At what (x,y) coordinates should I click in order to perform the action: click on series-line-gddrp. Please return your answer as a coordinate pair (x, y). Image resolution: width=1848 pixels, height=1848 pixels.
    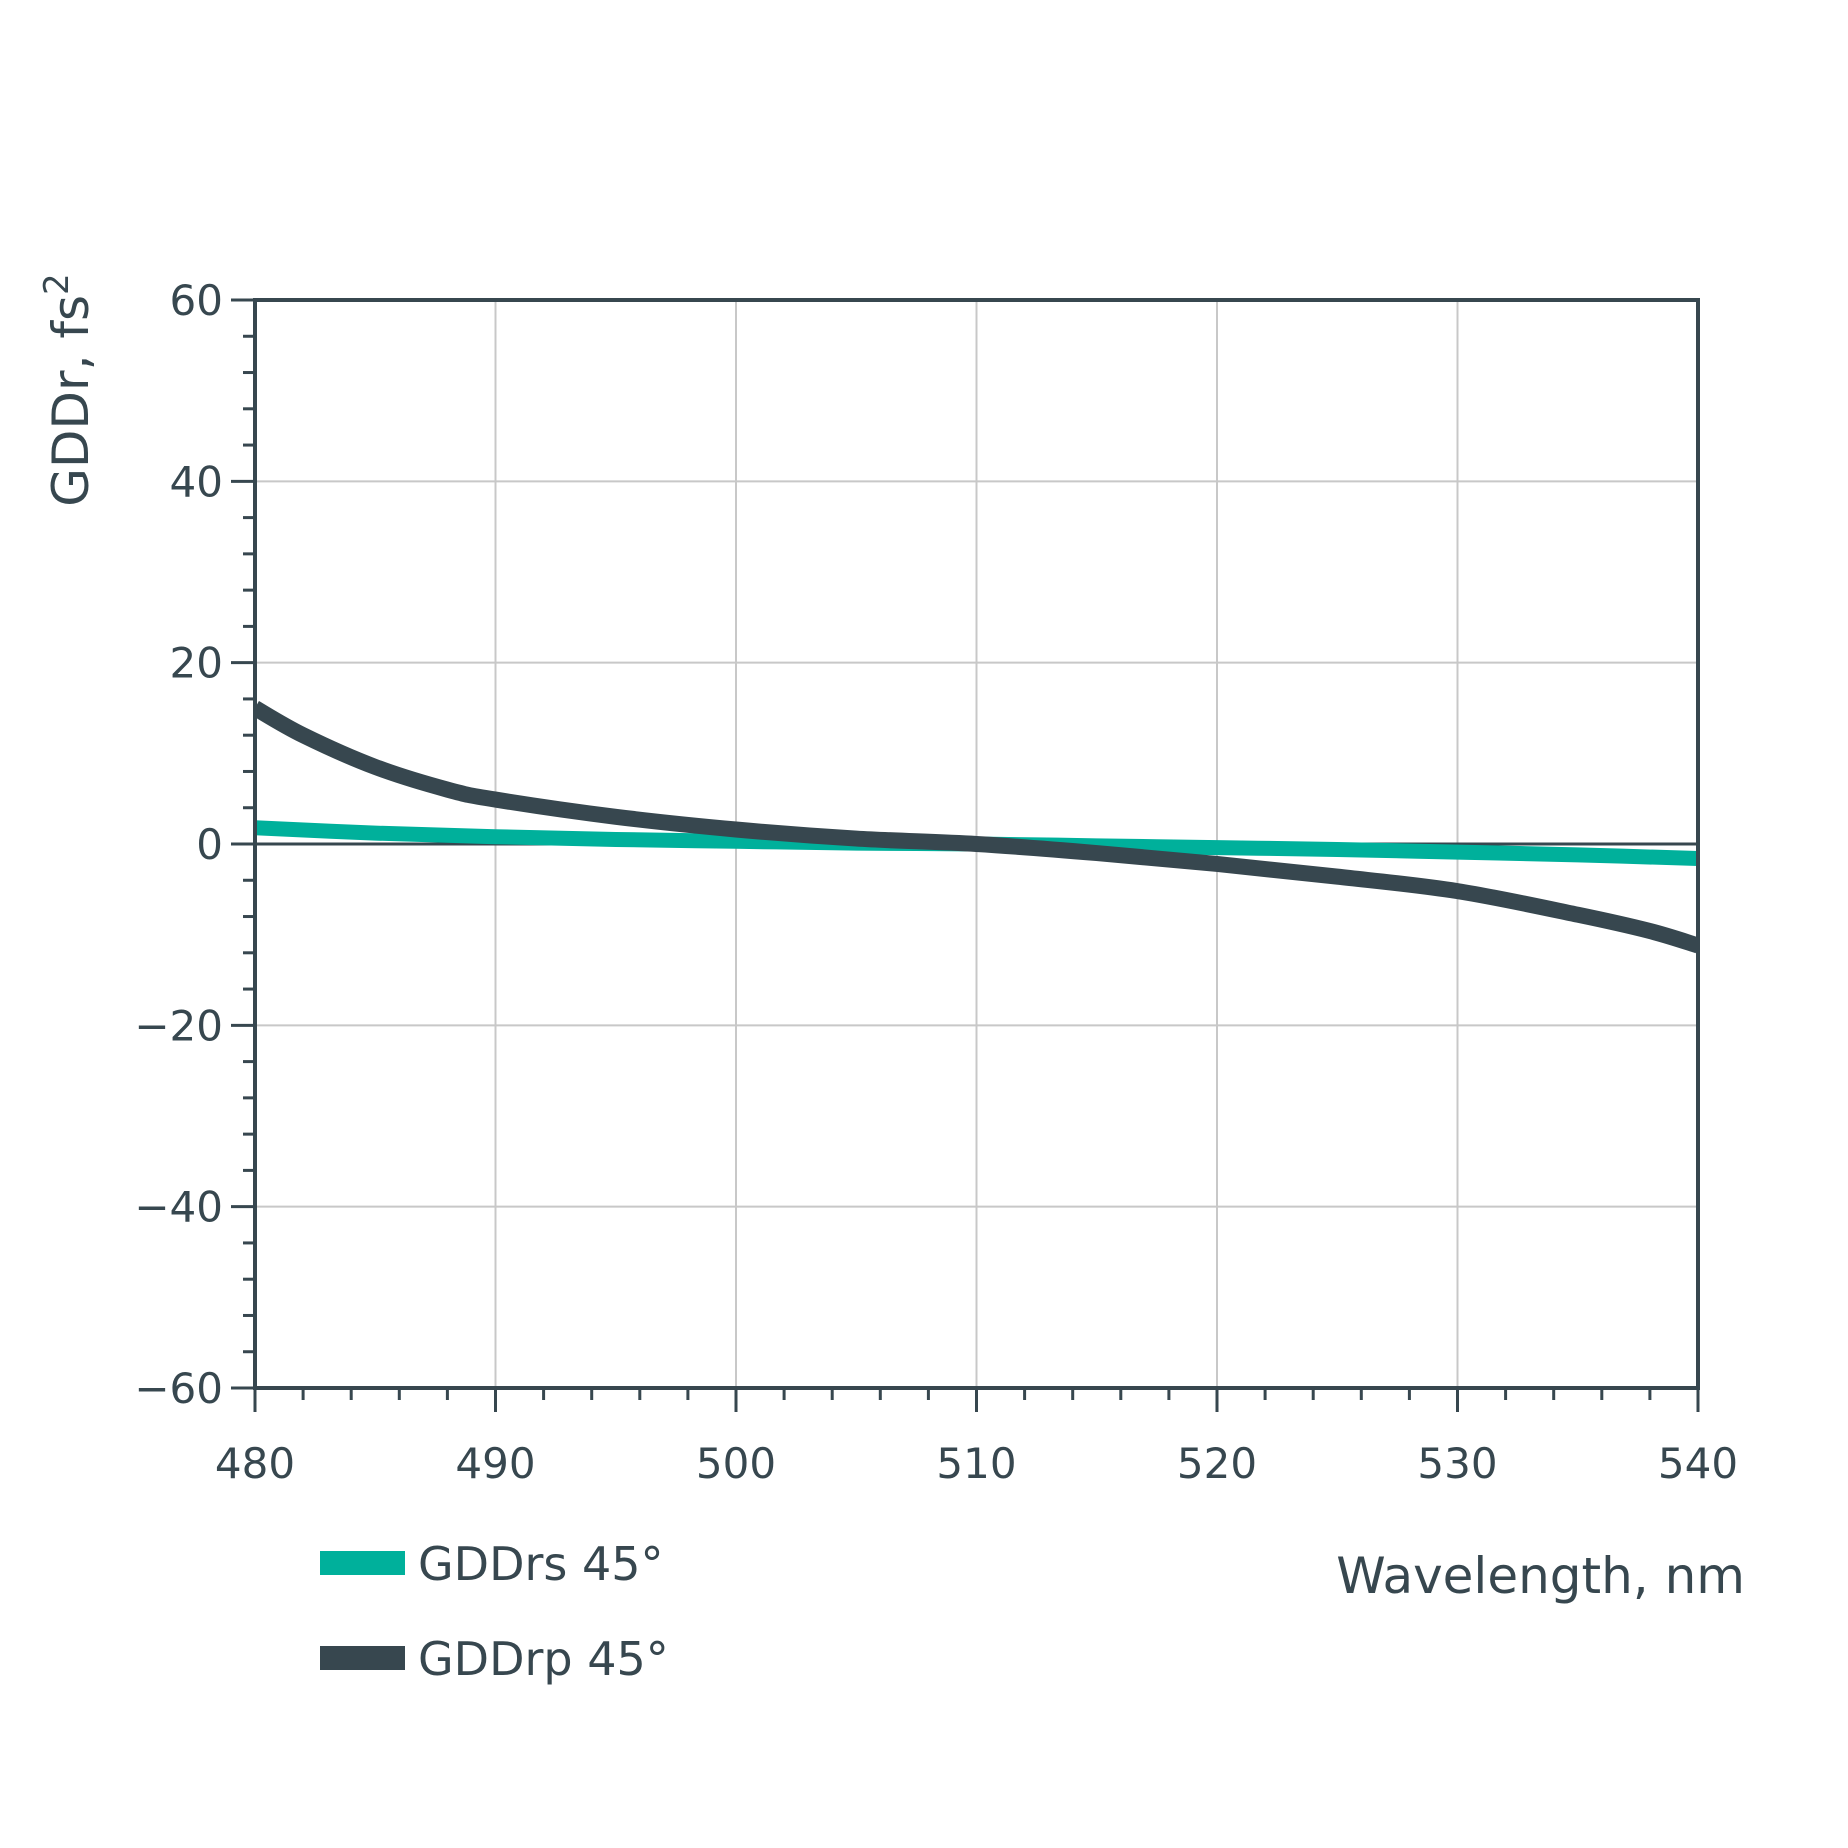
    Looking at the image, I should click on (976, 827).